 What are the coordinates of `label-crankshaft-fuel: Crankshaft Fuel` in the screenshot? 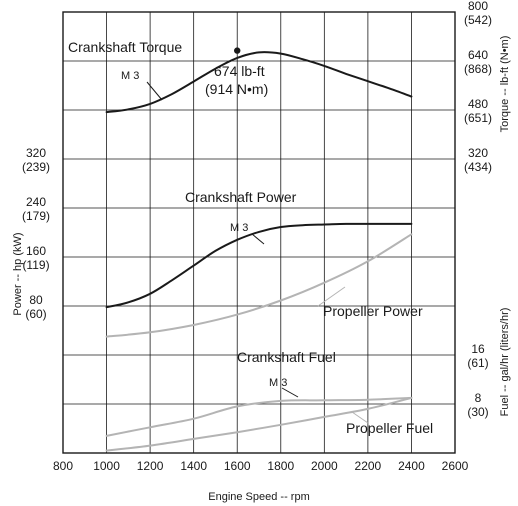 It's located at (286, 357).